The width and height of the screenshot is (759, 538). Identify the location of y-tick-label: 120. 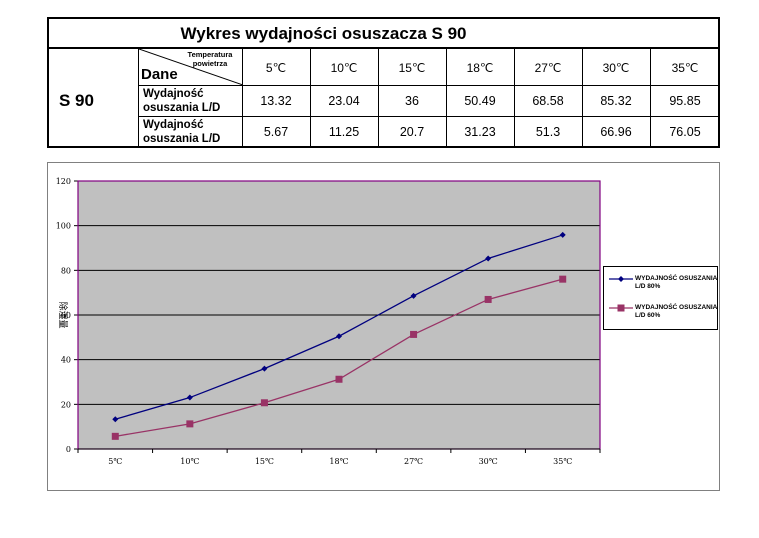
(63, 181).